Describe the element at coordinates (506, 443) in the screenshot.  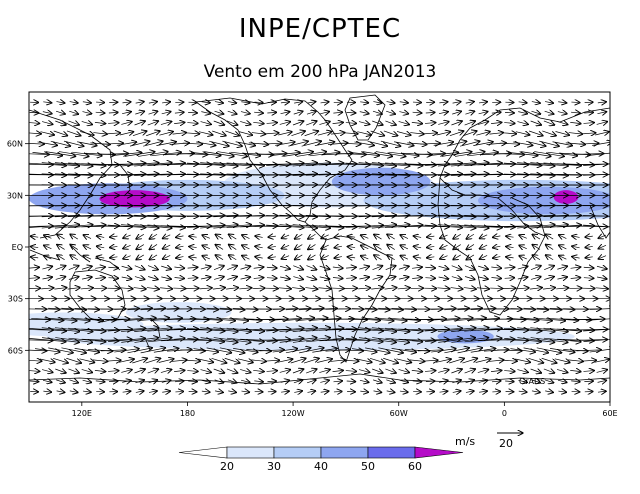
I see `reference-value: 20` at that location.